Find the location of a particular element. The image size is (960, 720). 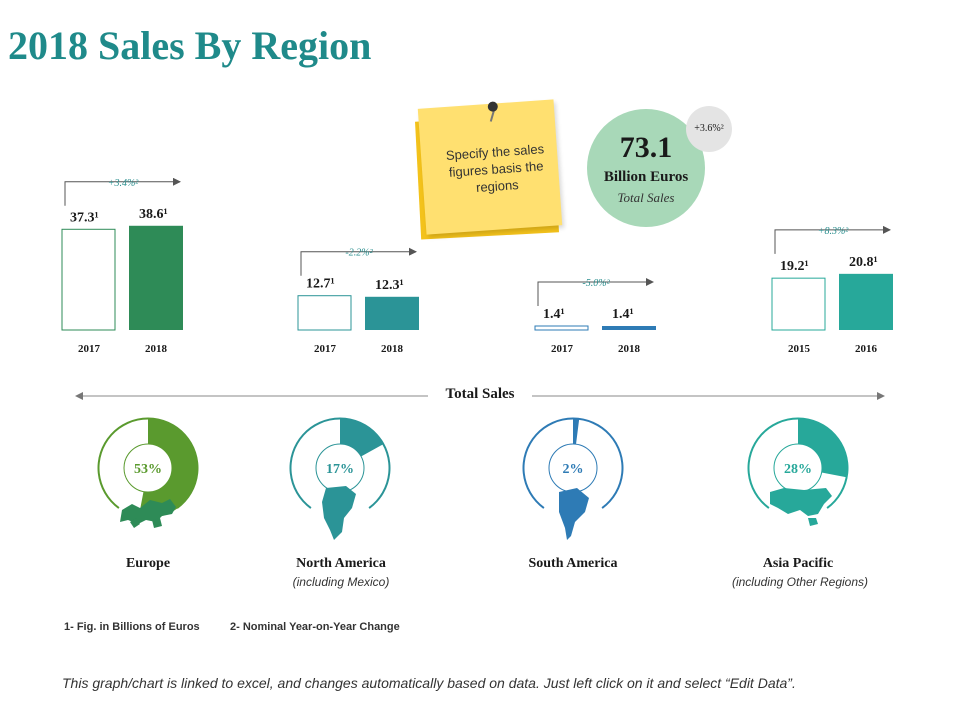

bar-category-label: 2016 is located at coordinates (866, 349).